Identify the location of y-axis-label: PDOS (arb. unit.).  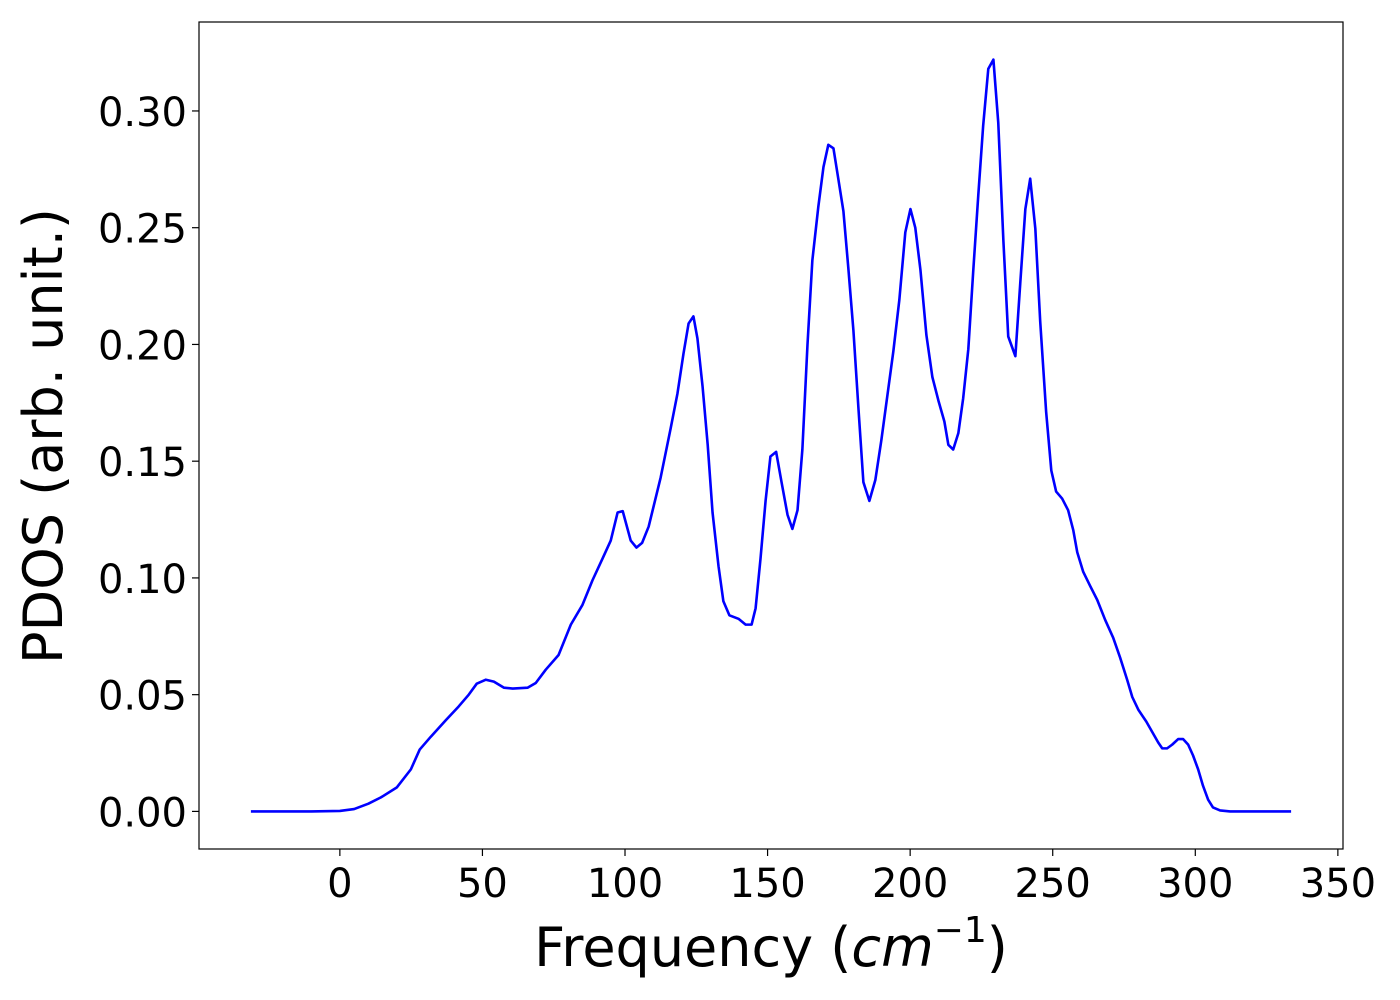
(43, 436).